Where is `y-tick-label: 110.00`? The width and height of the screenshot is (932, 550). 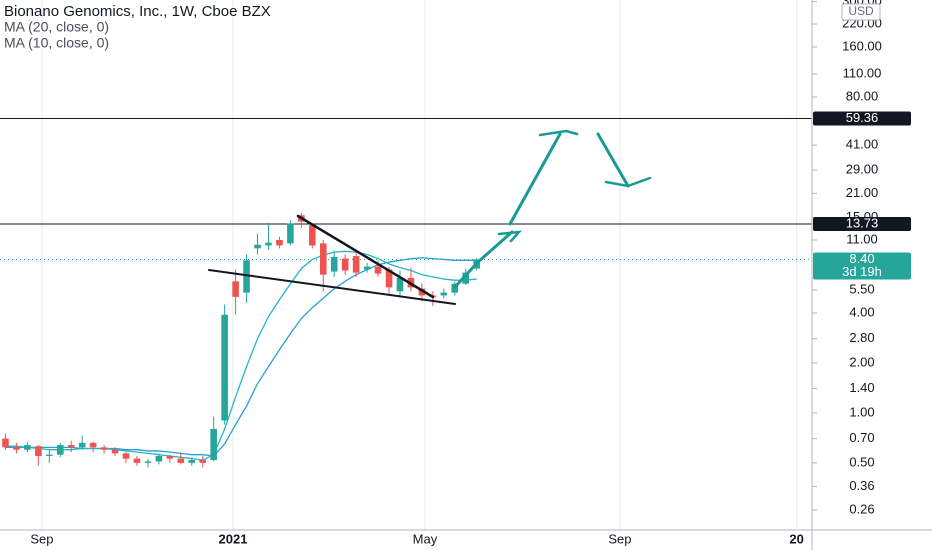
y-tick-label: 110.00 is located at coordinates (862, 72).